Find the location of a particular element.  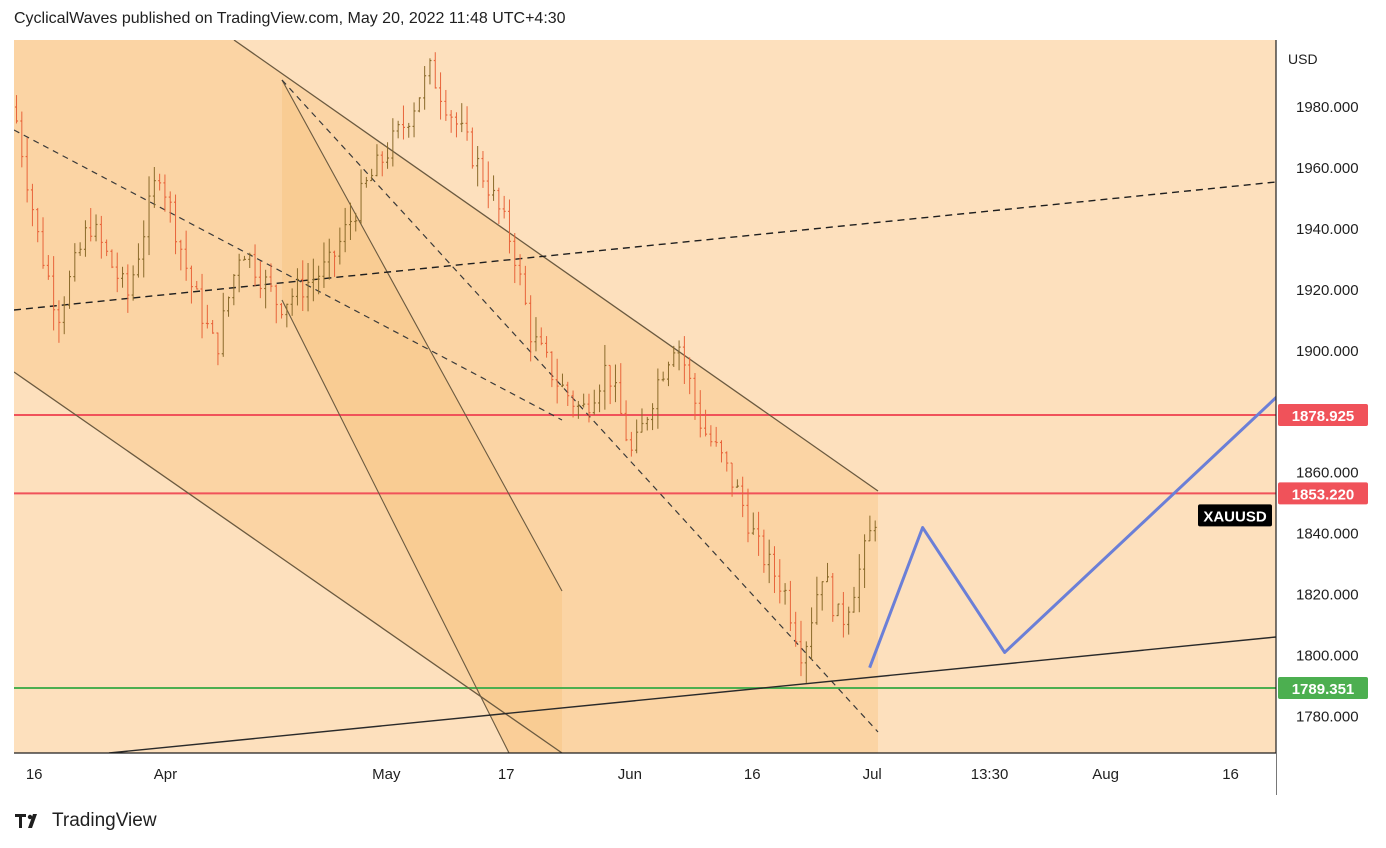

inner-channel-upper-trendline is located at coordinates (422, 335).